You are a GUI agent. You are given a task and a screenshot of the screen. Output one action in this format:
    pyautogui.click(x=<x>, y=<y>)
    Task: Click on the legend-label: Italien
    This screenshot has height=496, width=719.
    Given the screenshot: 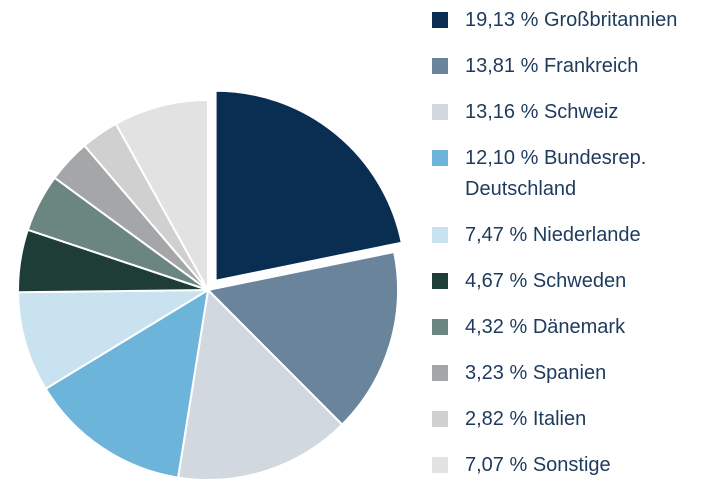 What is the action you would take?
    pyautogui.click(x=559, y=419)
    